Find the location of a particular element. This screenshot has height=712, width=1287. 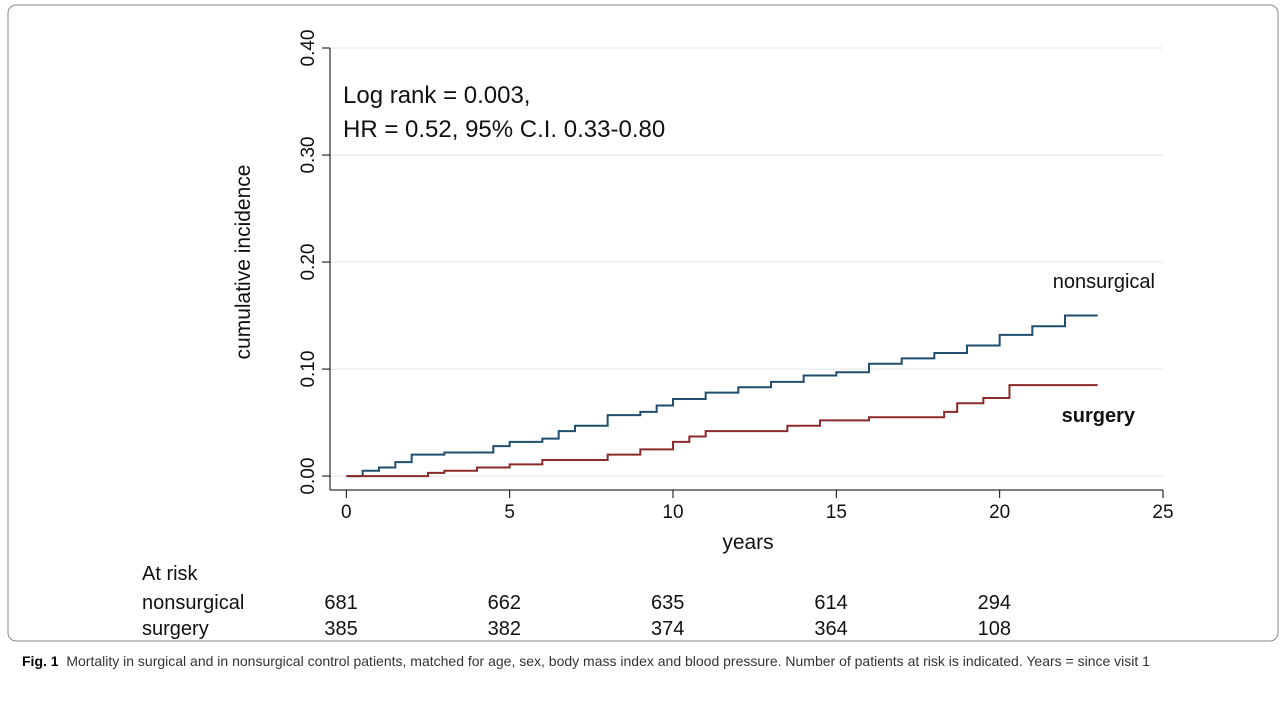

annotation: Log rank = 0.003, is located at coordinates (436, 95).